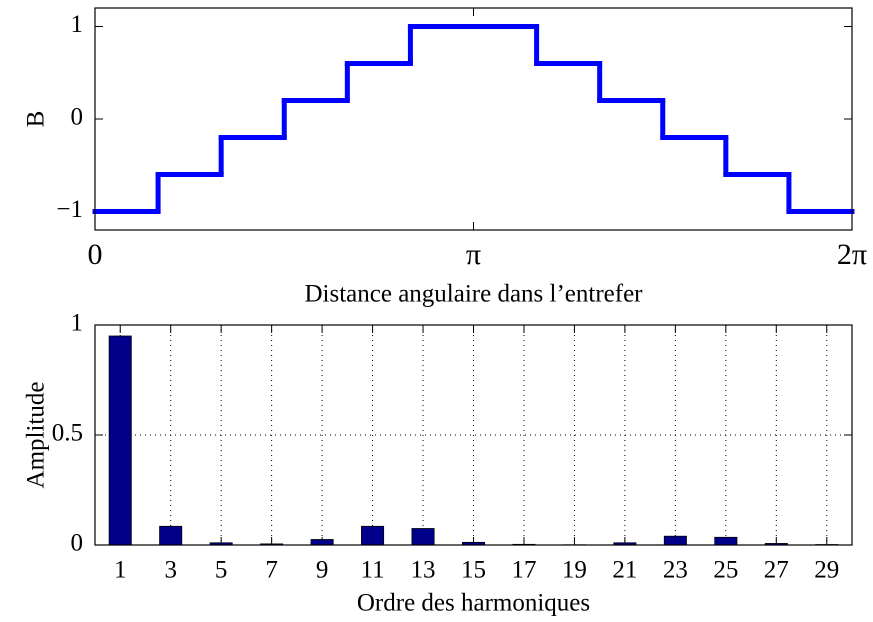 Image resolution: width=873 pixels, height=622 pixels. I want to click on y-tick-label: −1, so click(69, 209).